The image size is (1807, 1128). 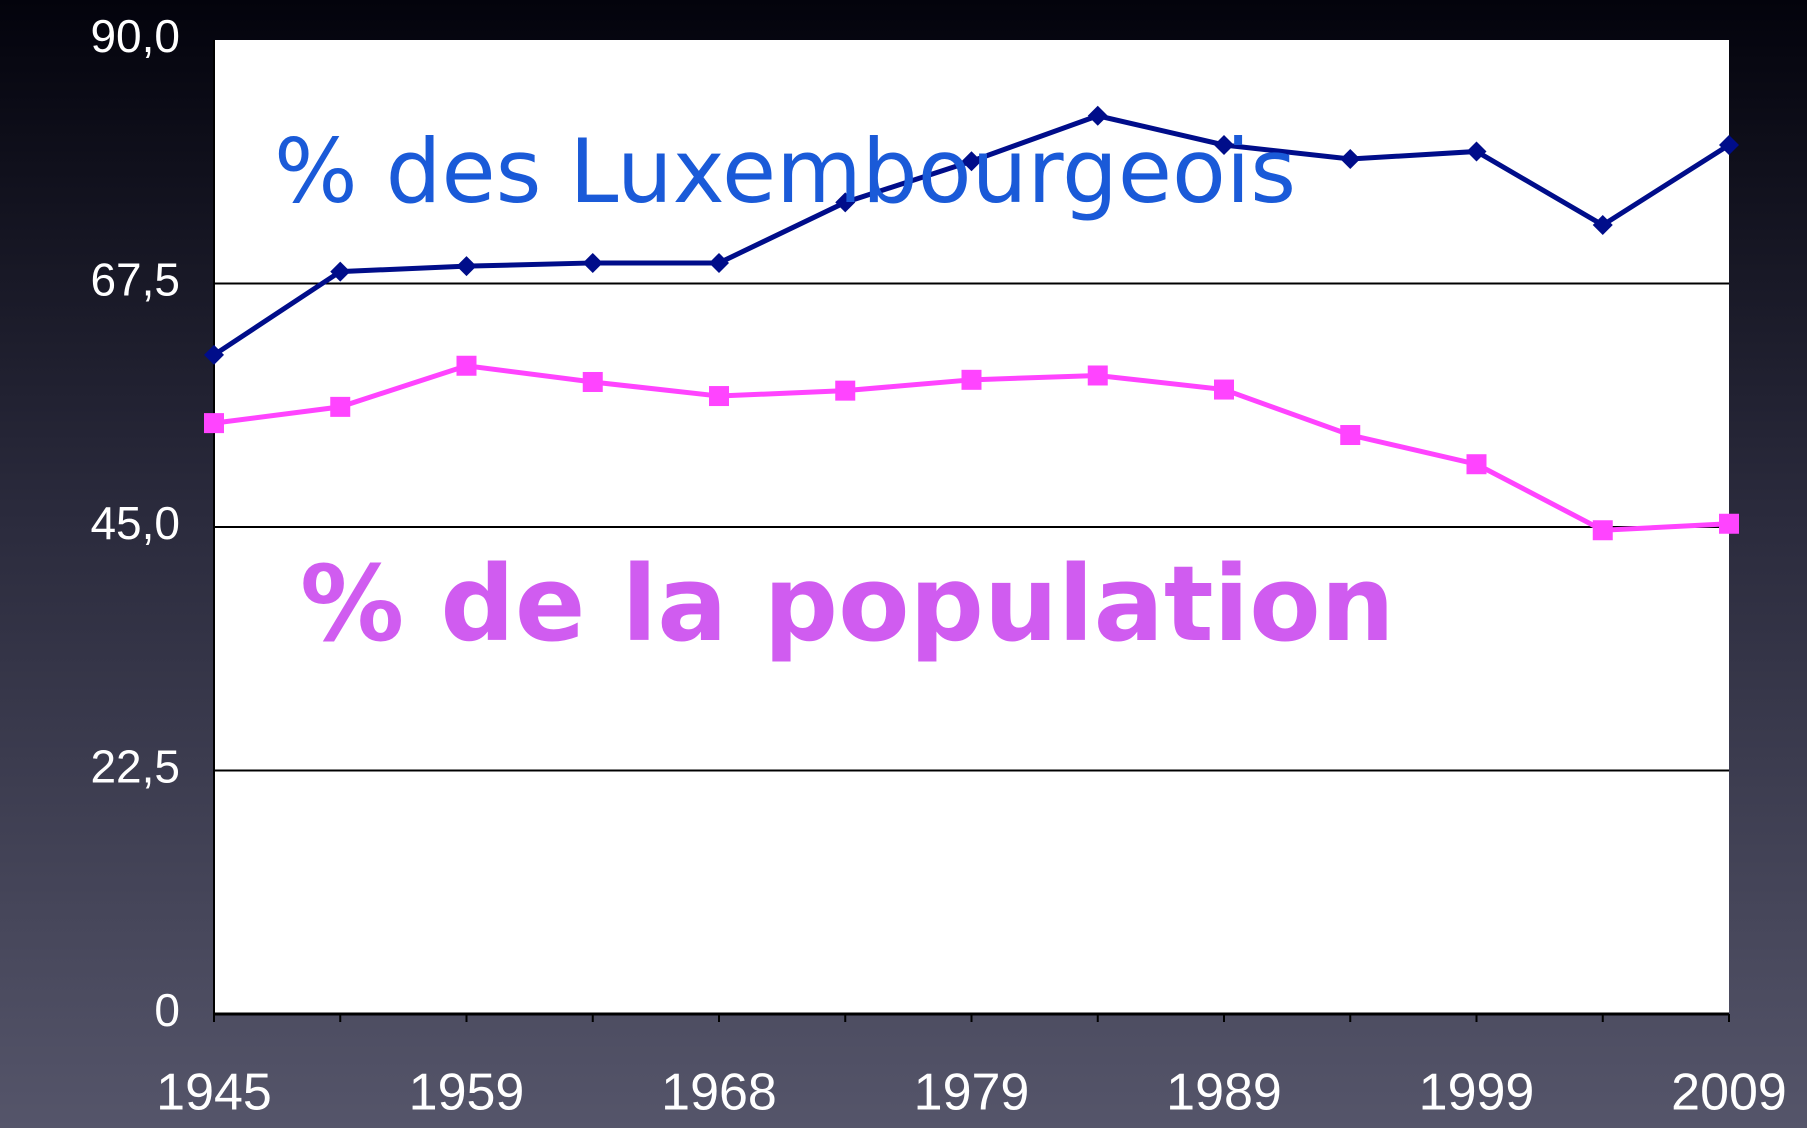 What do you see at coordinates (135, 767) in the screenshot?
I see `y-tick-label: 22,5` at bounding box center [135, 767].